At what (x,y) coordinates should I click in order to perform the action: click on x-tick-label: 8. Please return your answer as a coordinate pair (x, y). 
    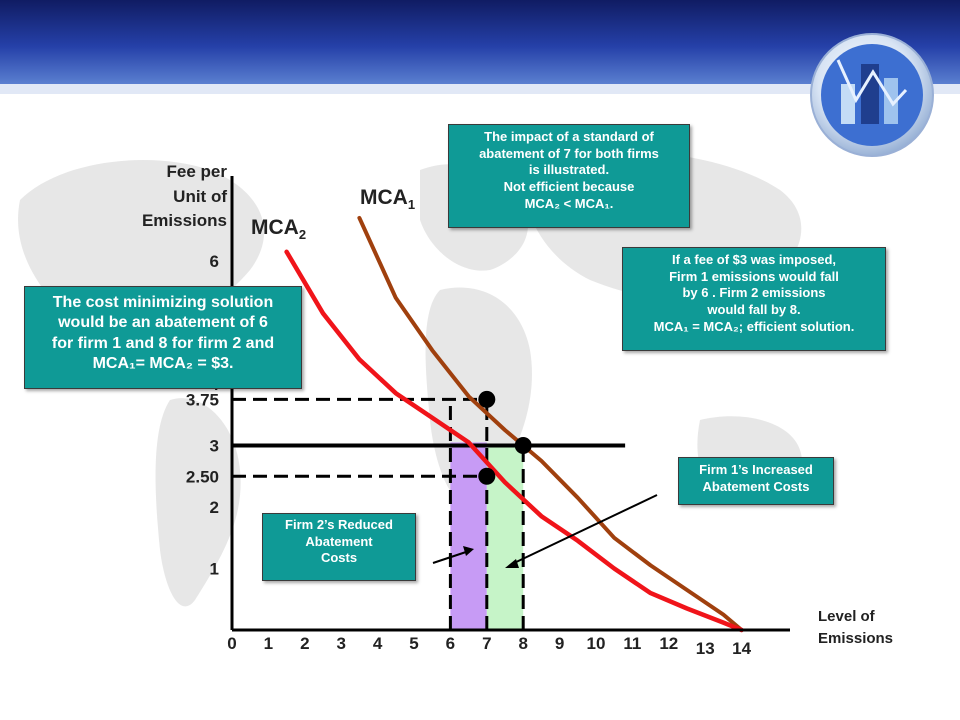
    Looking at the image, I should click on (522, 643).